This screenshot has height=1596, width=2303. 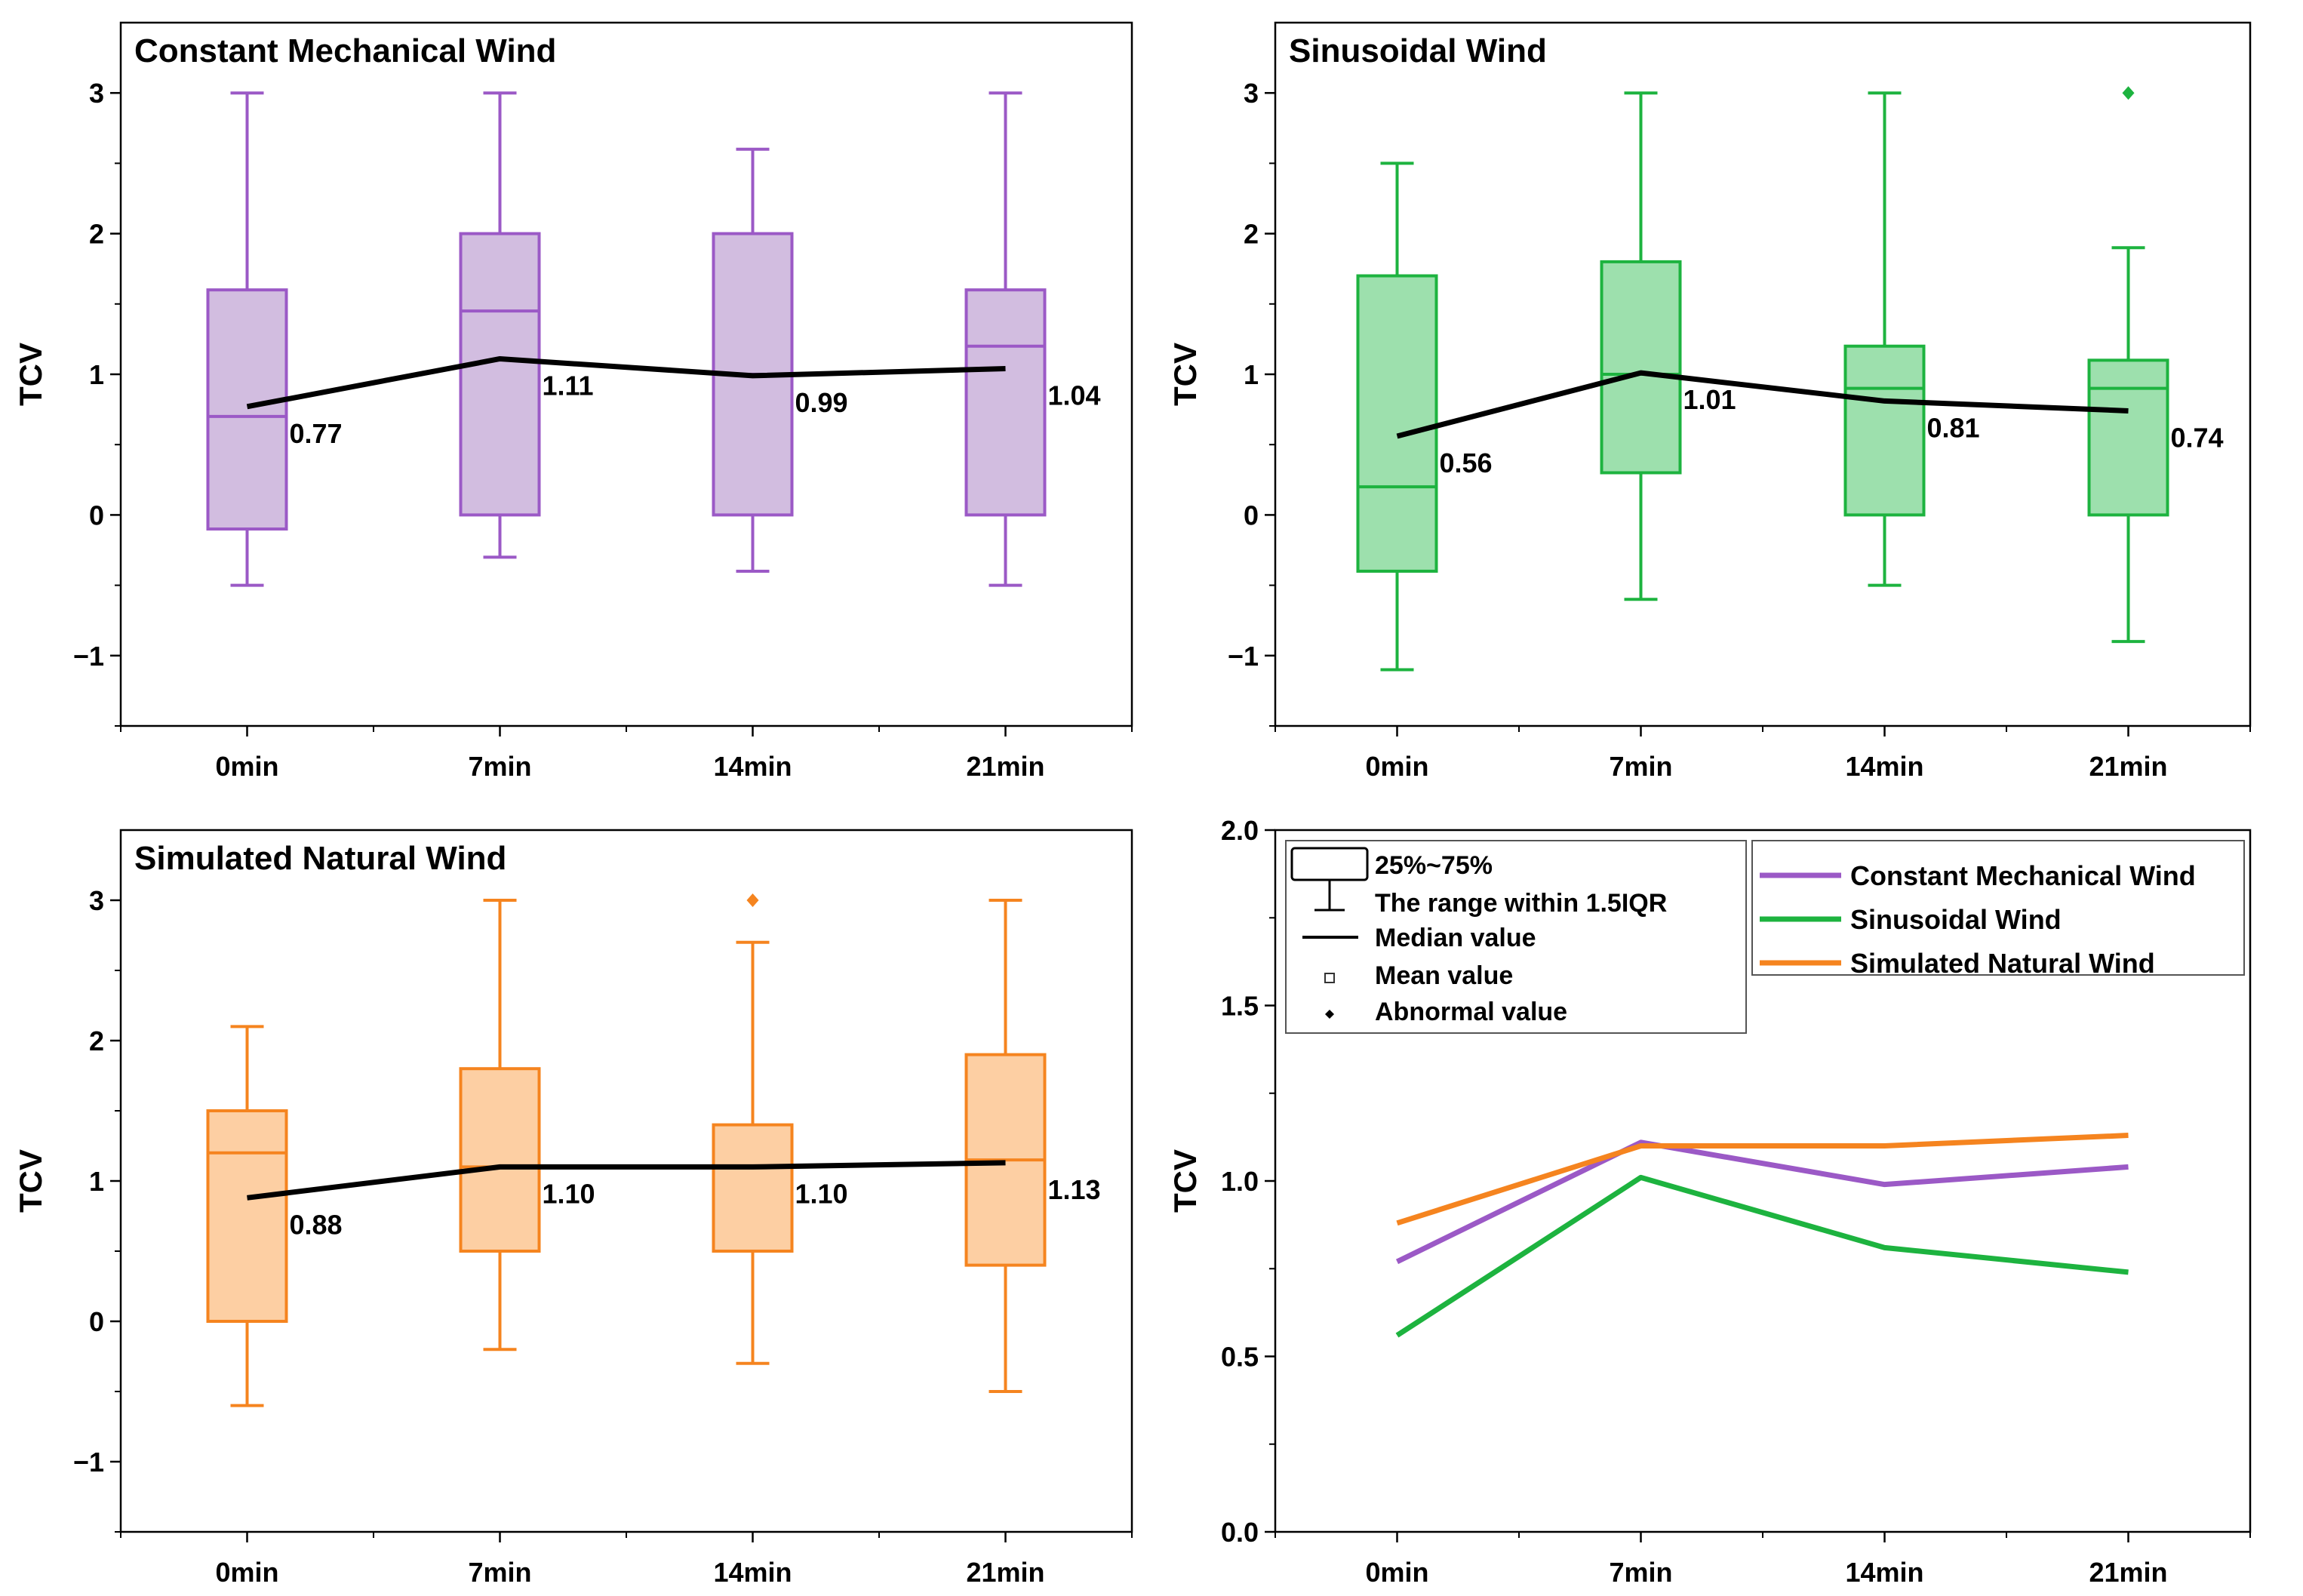 I want to click on y-tick-label: 2.0, so click(x=1240, y=831).